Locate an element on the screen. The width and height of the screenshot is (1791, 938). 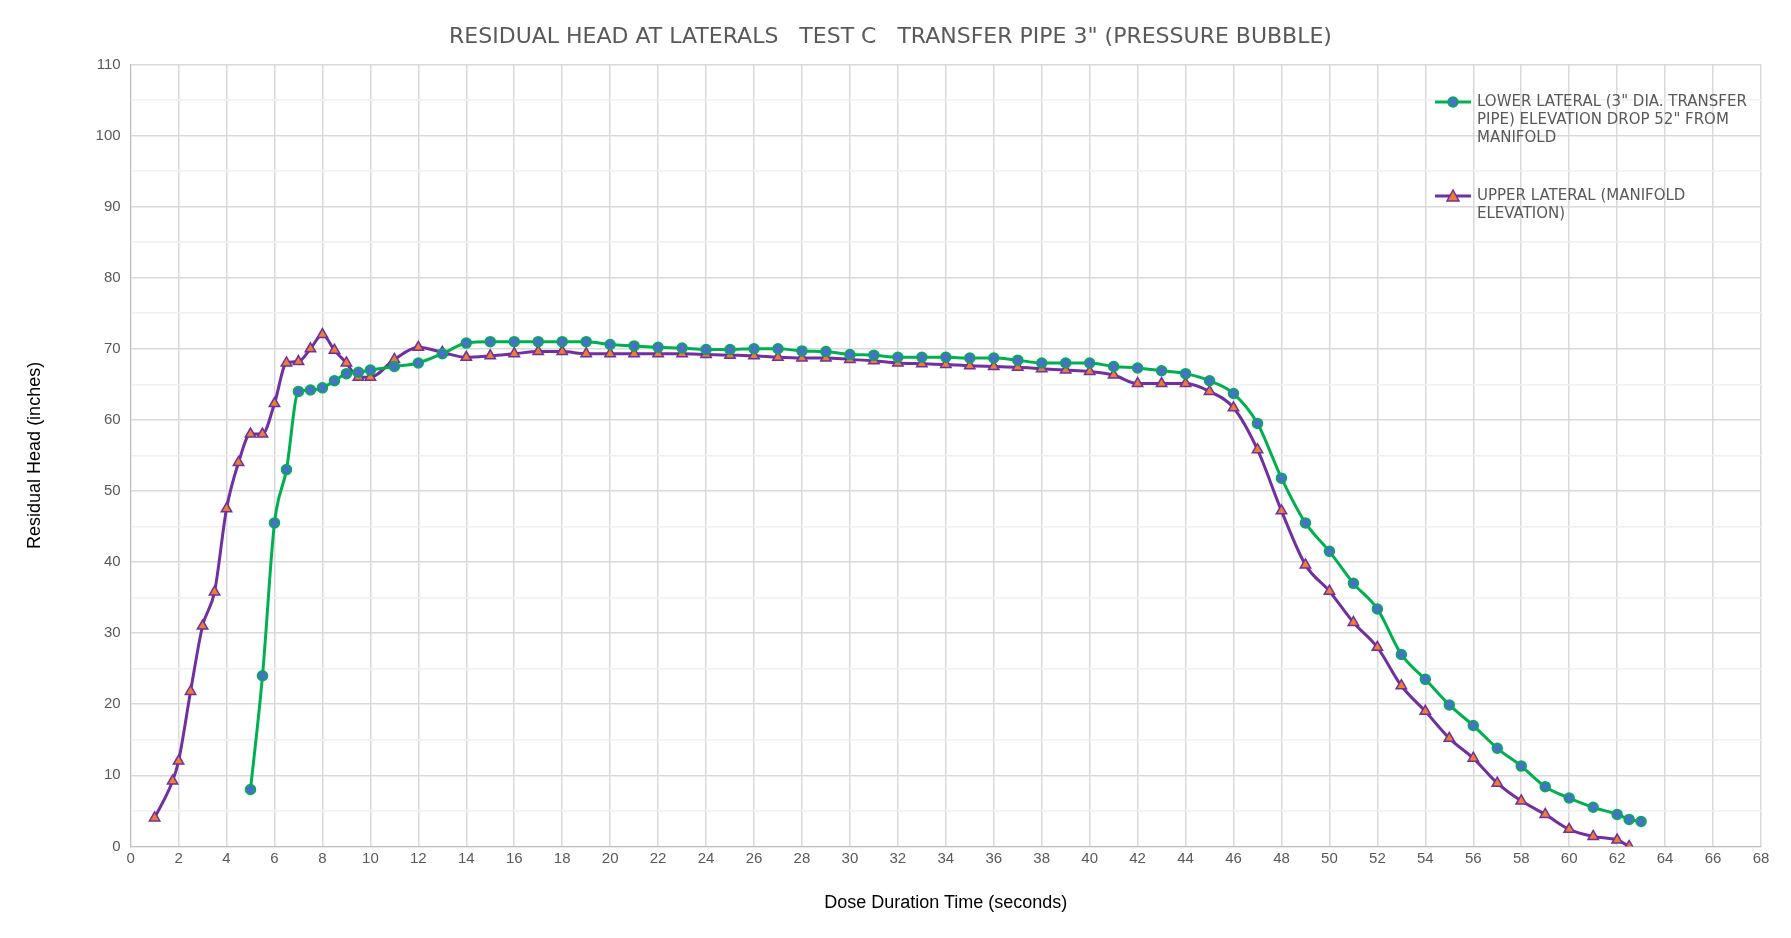
x-tick-label: 62 is located at coordinates (1617, 857).